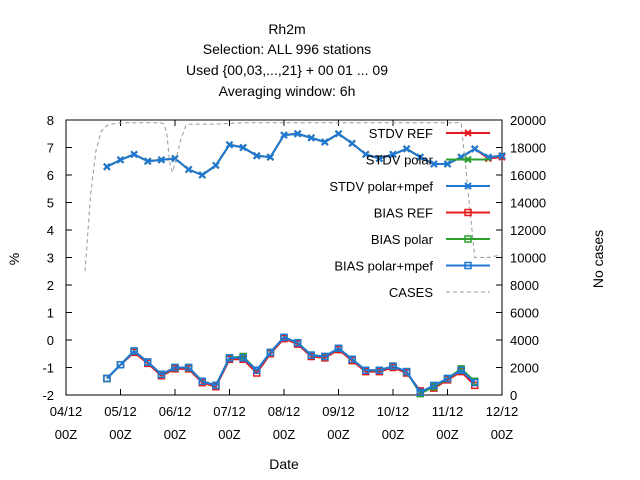 Image resolution: width=640 pixels, height=480 pixels. What do you see at coordinates (381, 186) in the screenshot?
I see `legend-label: STDV polar+mpef` at bounding box center [381, 186].